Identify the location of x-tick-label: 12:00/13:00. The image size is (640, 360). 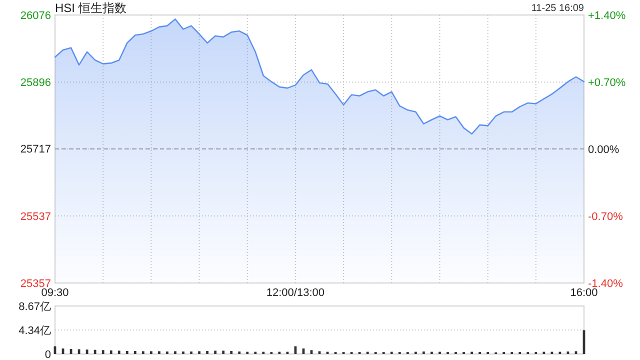
(295, 293).